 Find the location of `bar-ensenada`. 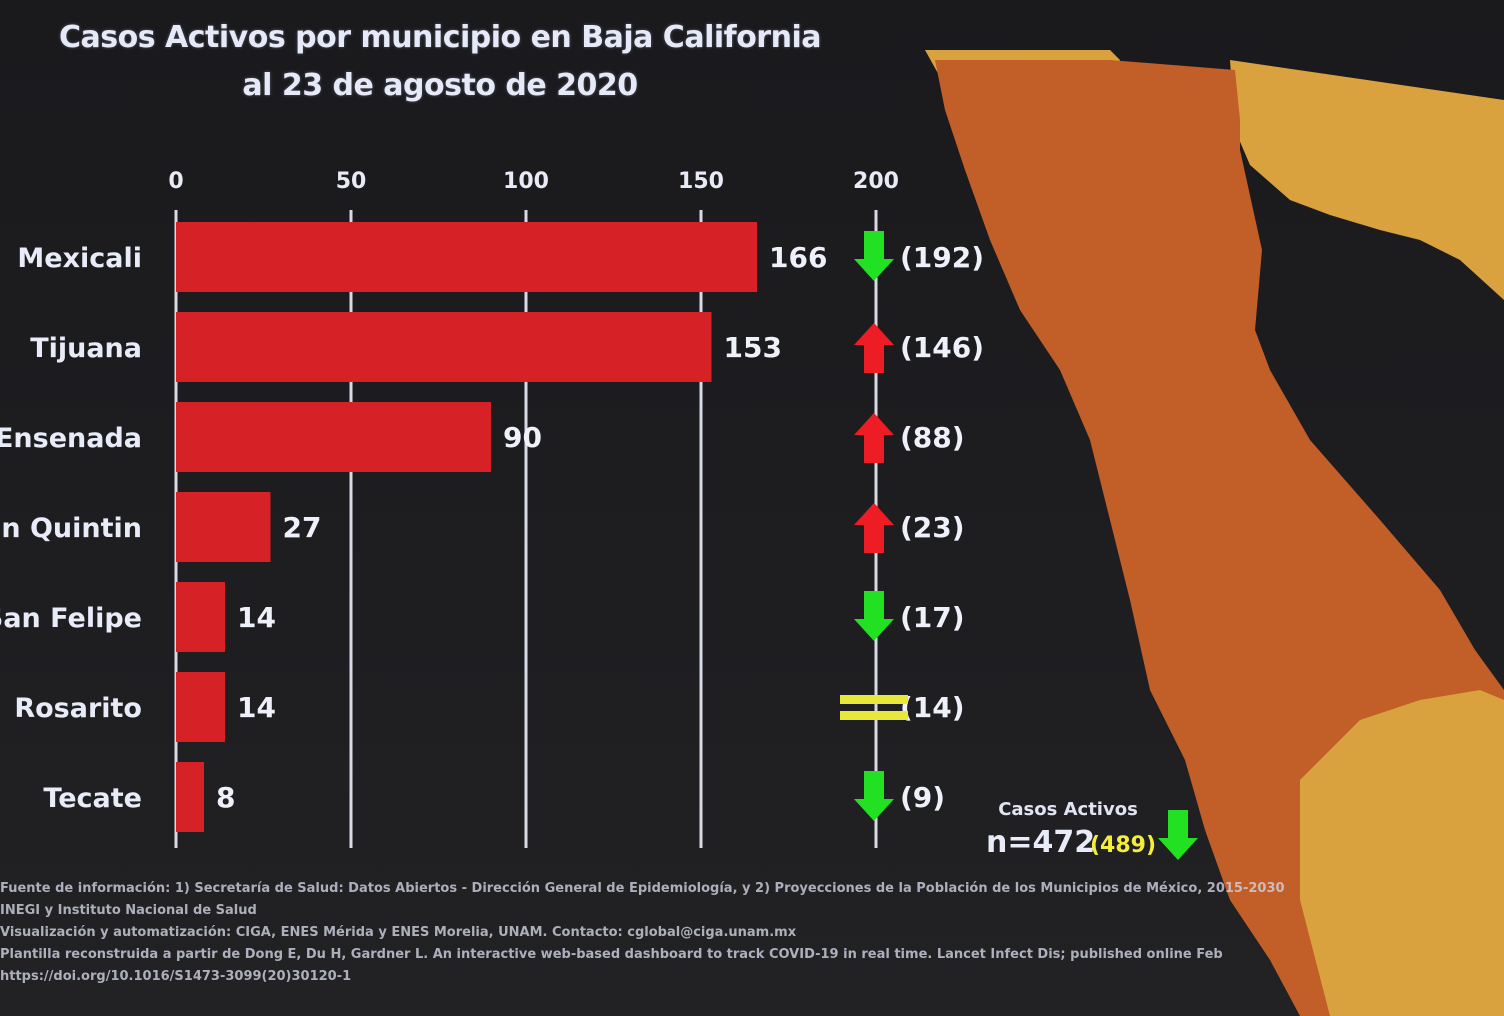

bar-ensenada is located at coordinates (333, 437).